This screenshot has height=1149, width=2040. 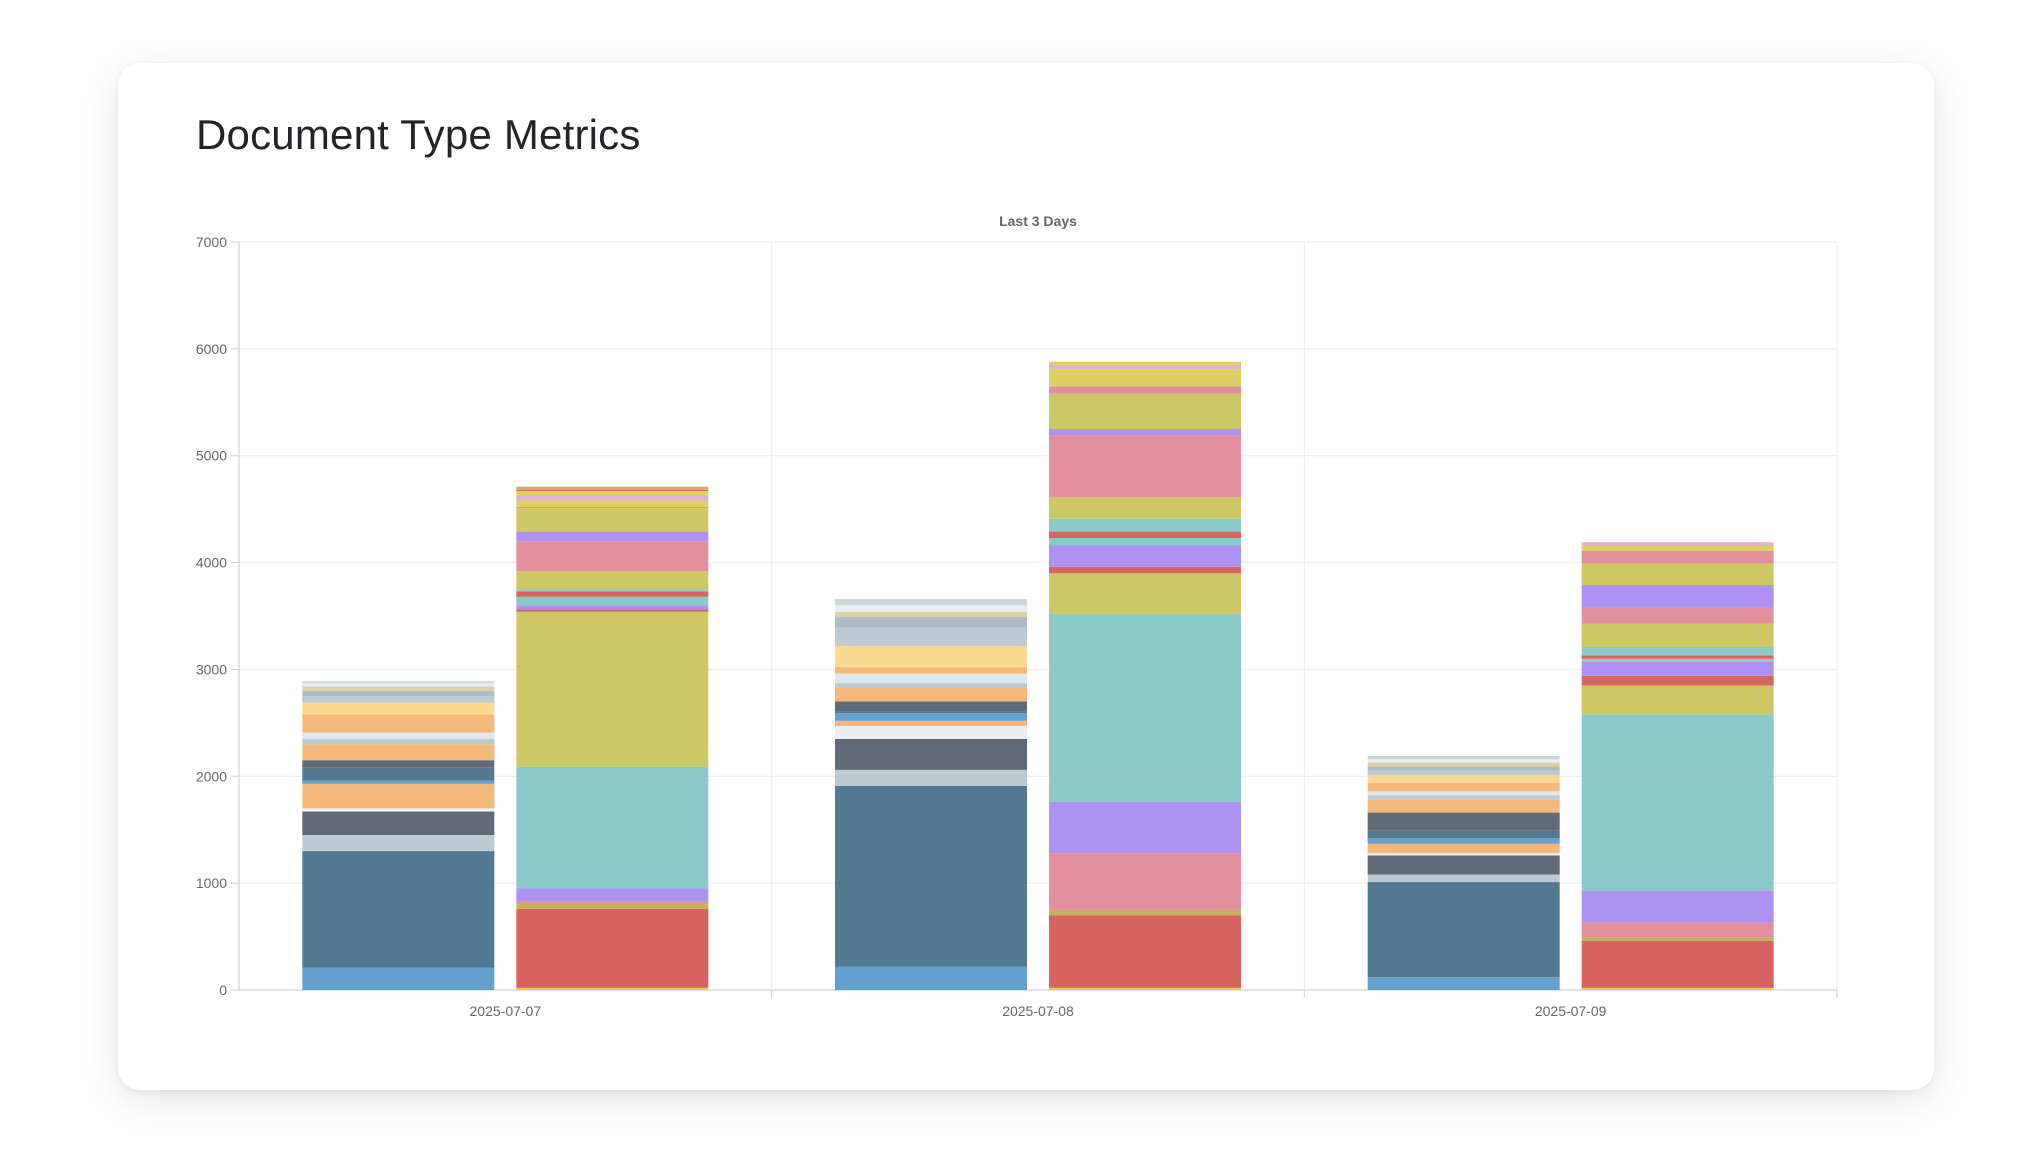 What do you see at coordinates (1038, 221) in the screenshot?
I see `chart-title: Last 3 Days` at bounding box center [1038, 221].